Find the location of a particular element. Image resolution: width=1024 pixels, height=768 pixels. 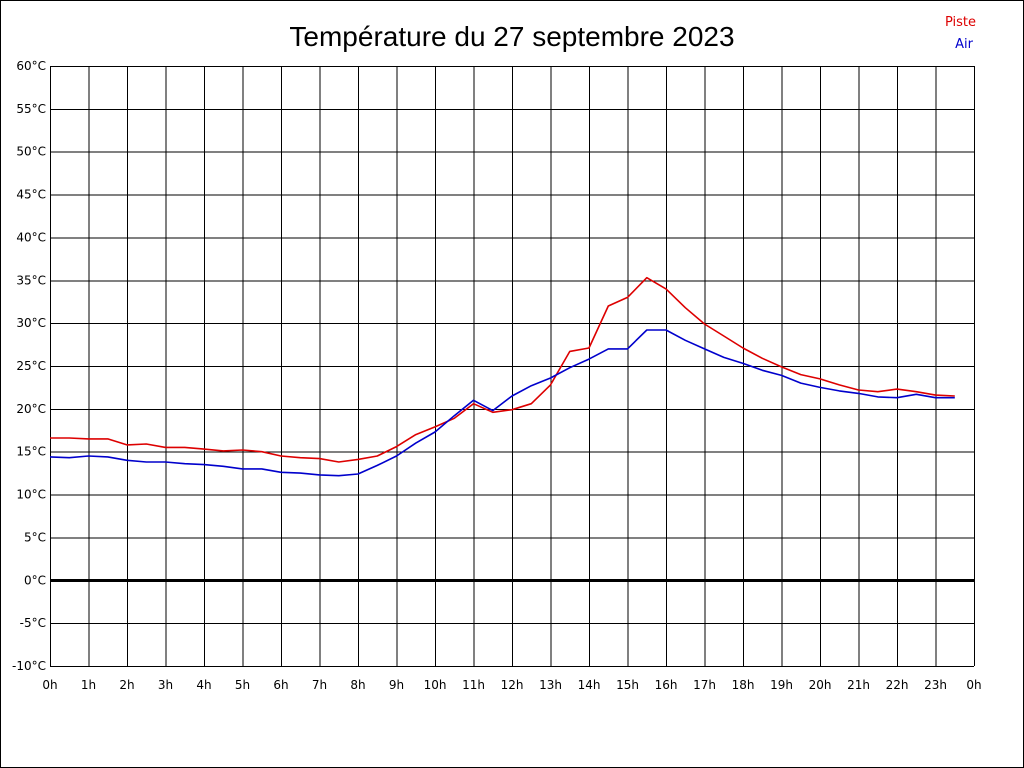

chart-title: Température du 27 septembre 2023 is located at coordinates (511, 36).